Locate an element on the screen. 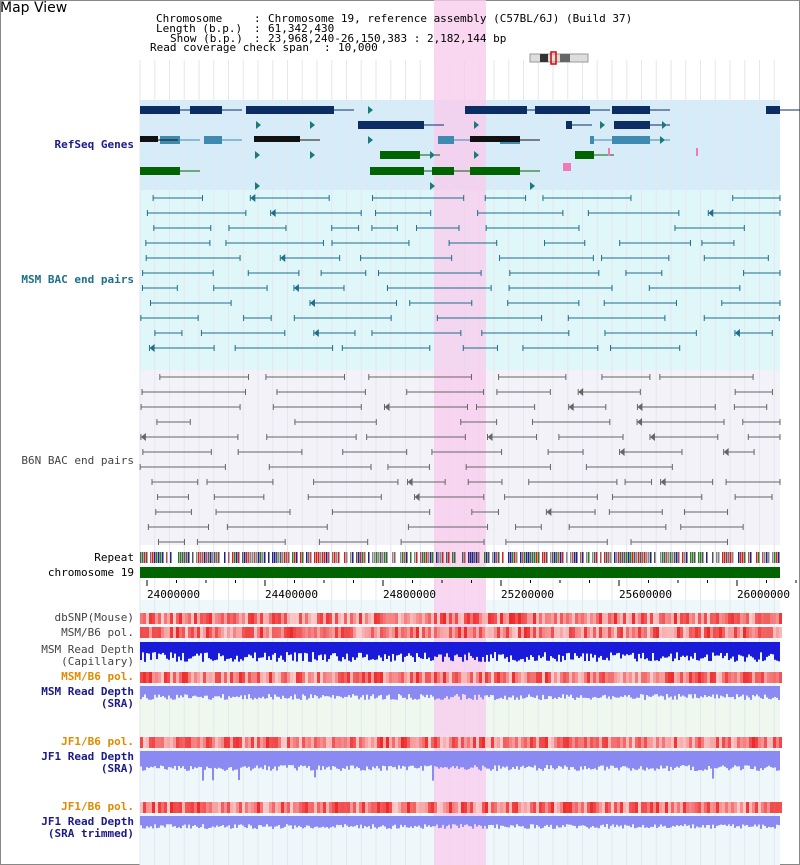  track-label-msm-b6-pol: MSM/B6 pol. is located at coordinates (97, 632).